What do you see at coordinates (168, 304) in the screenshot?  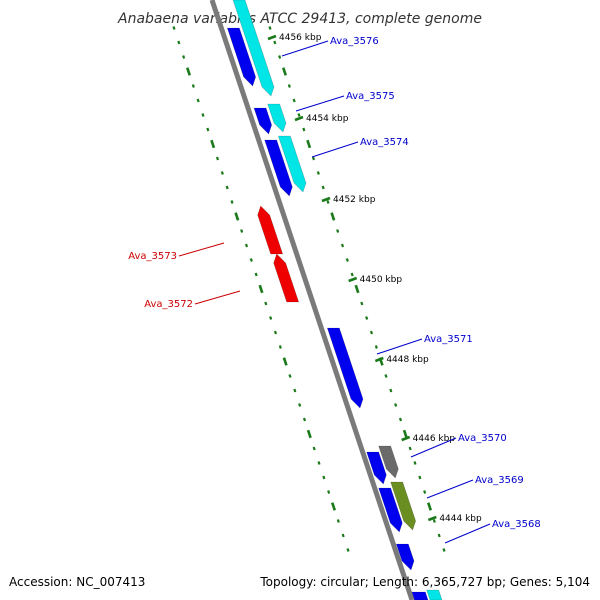 I see `gene-label: Ava_3572` at bounding box center [168, 304].